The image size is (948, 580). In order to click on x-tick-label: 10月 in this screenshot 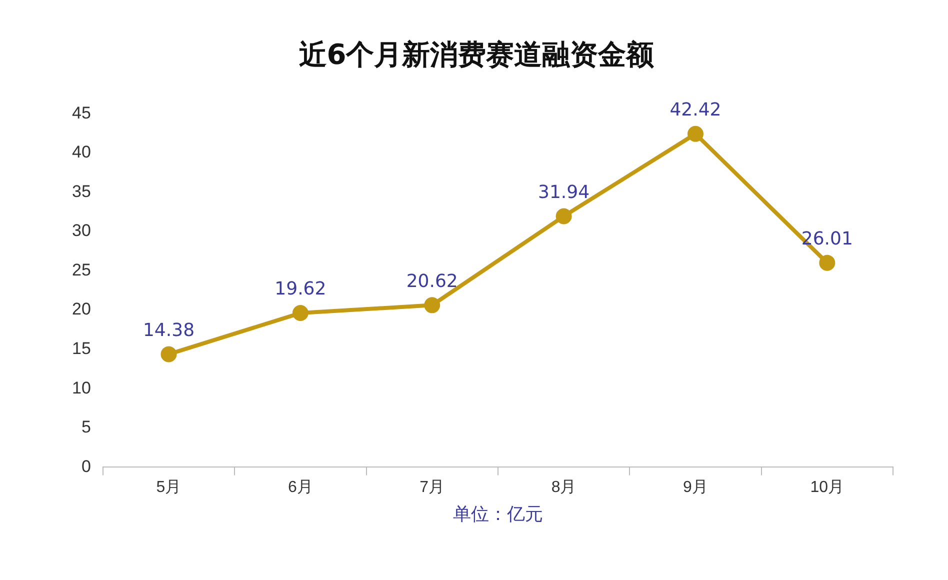, I will do `click(827, 487)`.